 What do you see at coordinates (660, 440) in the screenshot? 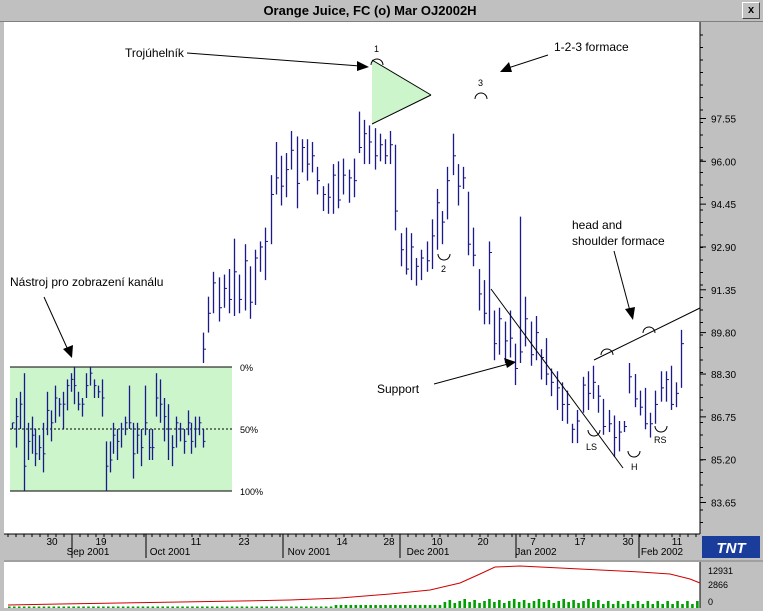
I see `label-rs: RS` at bounding box center [660, 440].